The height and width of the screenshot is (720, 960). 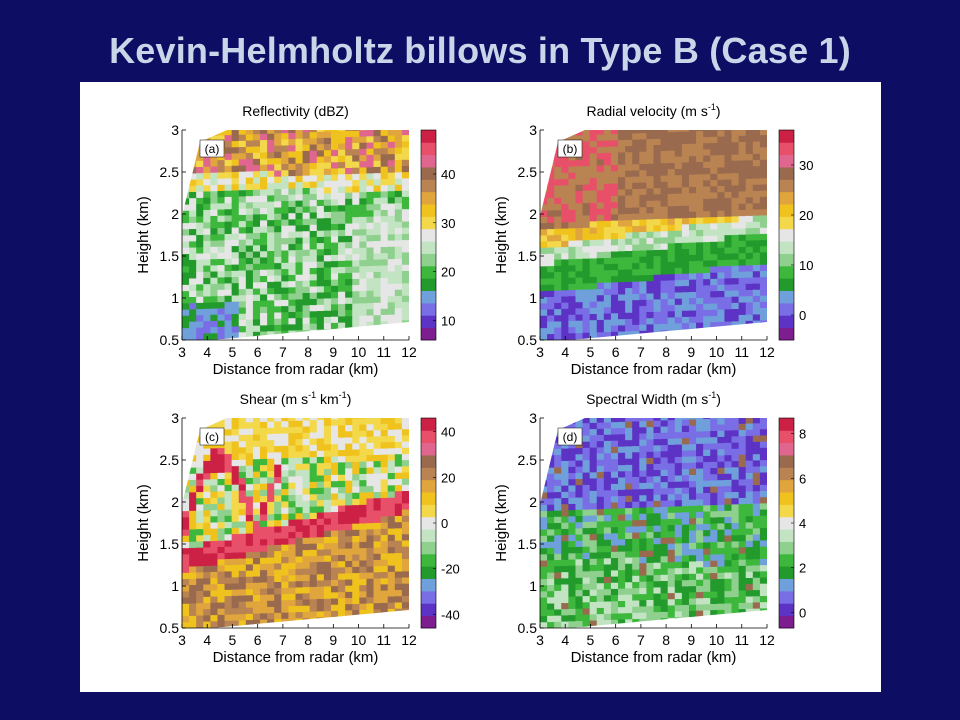 What do you see at coordinates (802, 434) in the screenshot?
I see `colorbar-tick-label: 8` at bounding box center [802, 434].